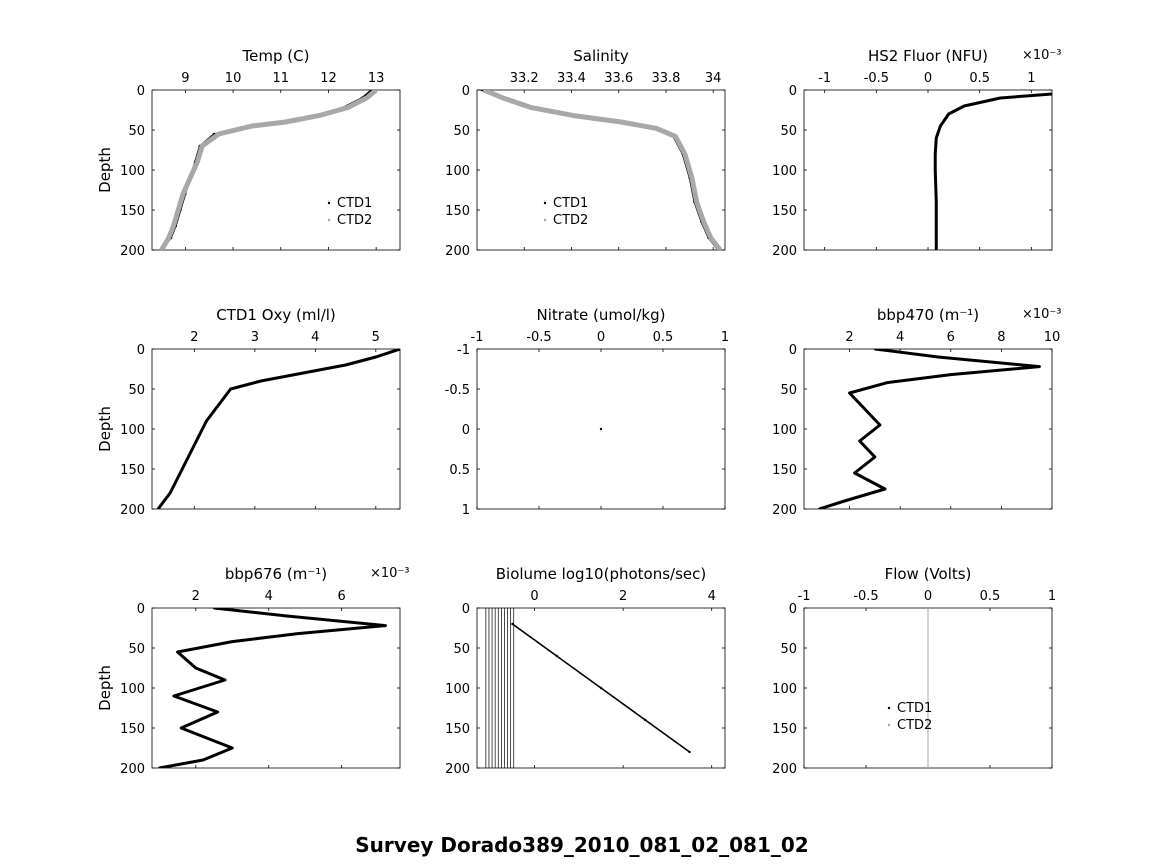 Image resolution: width=1164 pixels, height=864 pixels. Describe the element at coordinates (979, 78) in the screenshot. I see `x-tick-label: 0.5` at that location.